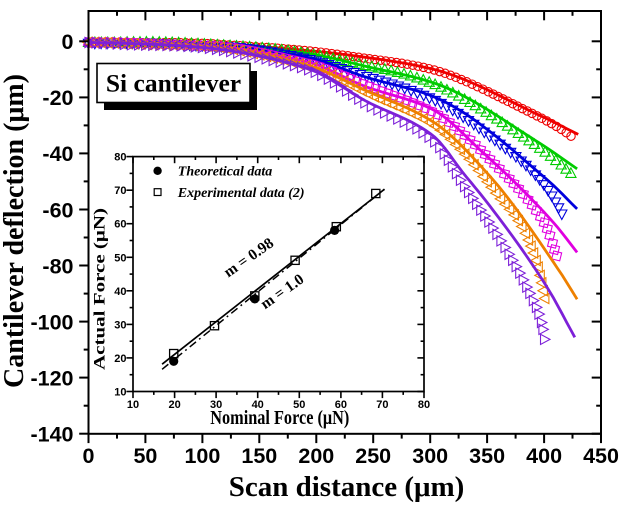  I want to click on svg-text: -120, so click(51, 378).